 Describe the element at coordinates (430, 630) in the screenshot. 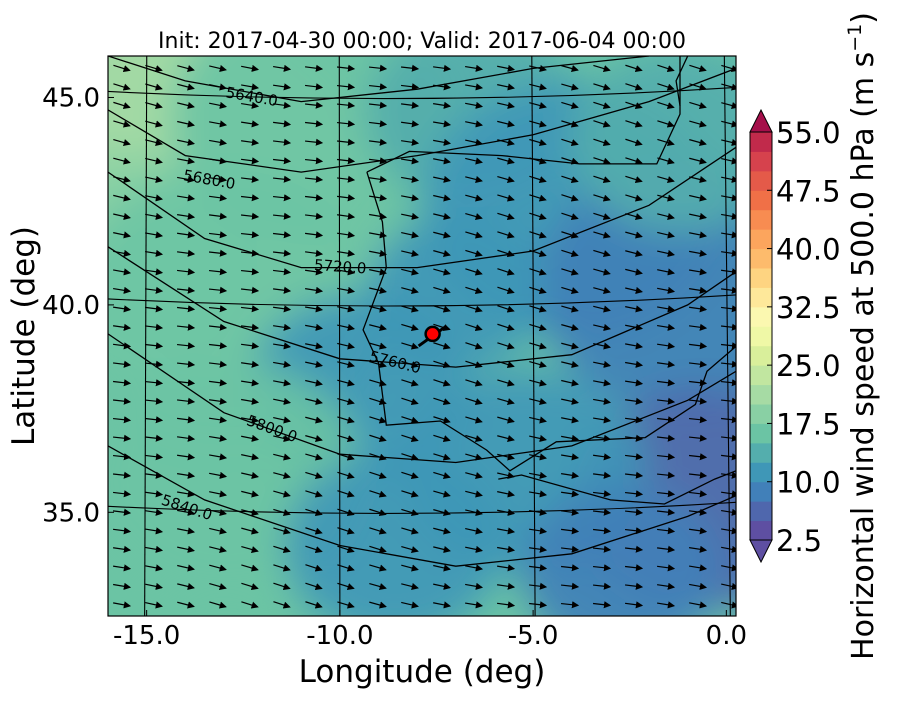

I see `x-axis: -15.0 -10.0 -5.0 0.0` at that location.